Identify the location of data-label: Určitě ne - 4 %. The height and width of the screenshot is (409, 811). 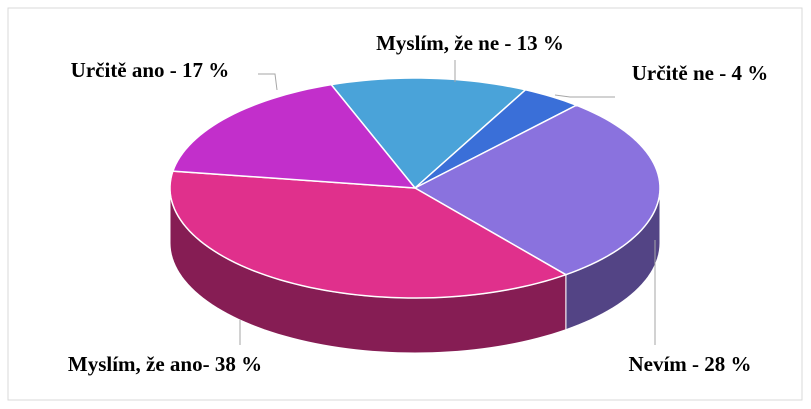
(700, 73).